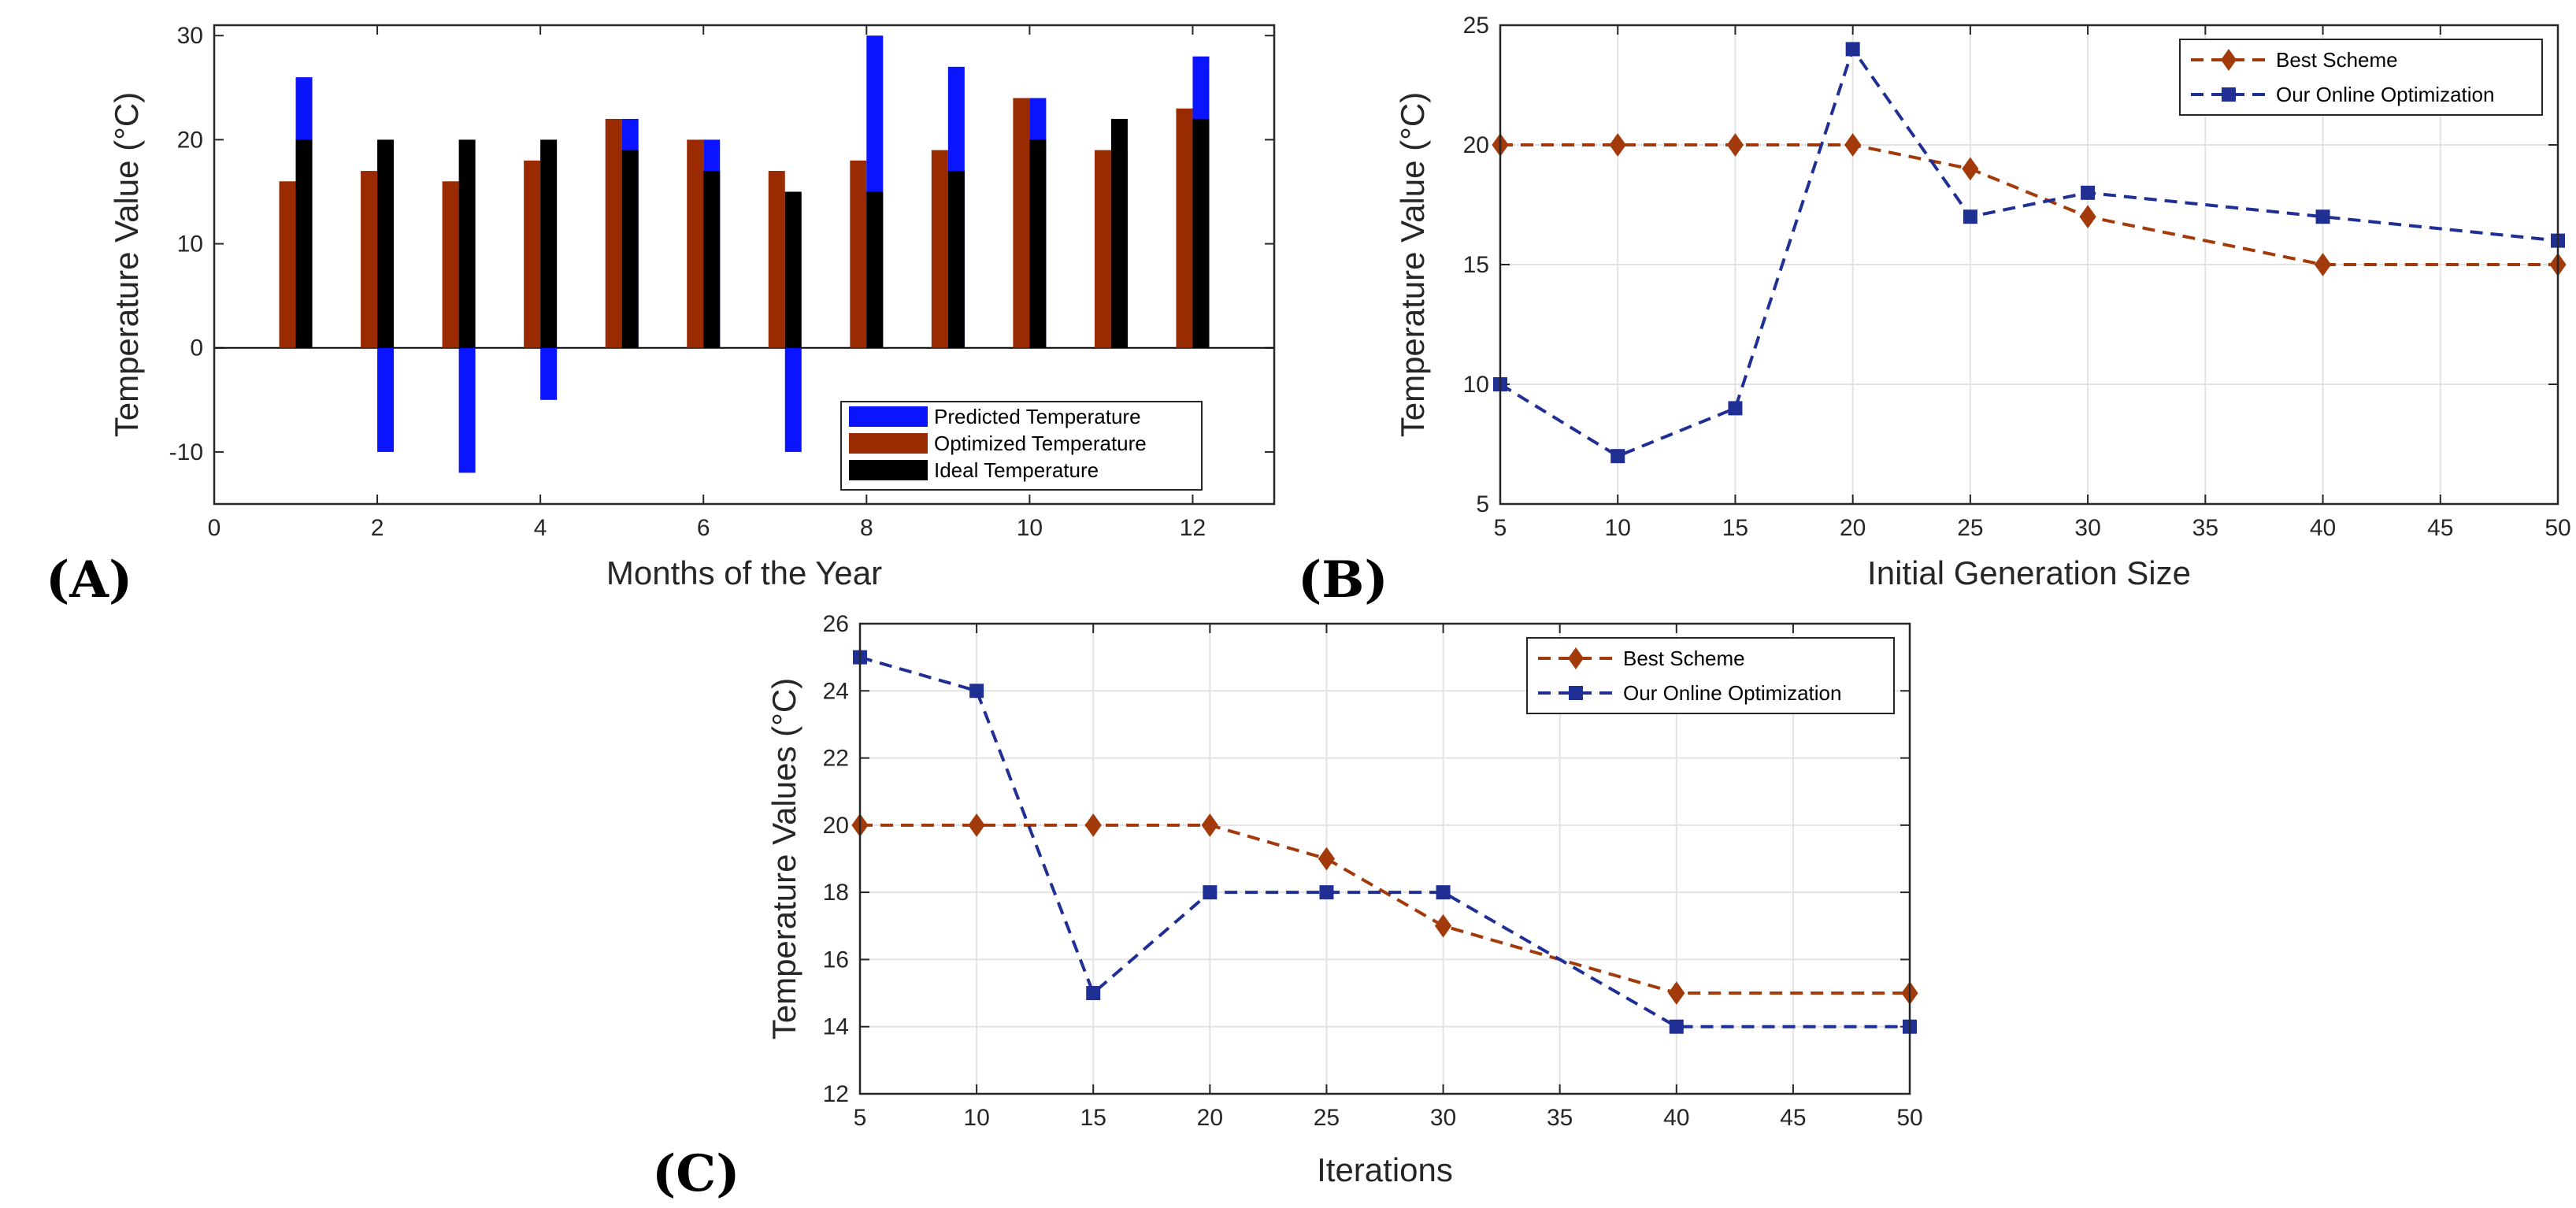 This screenshot has height=1208, width=2576. I want to click on legend-swatch-predicted, so click(888, 417).